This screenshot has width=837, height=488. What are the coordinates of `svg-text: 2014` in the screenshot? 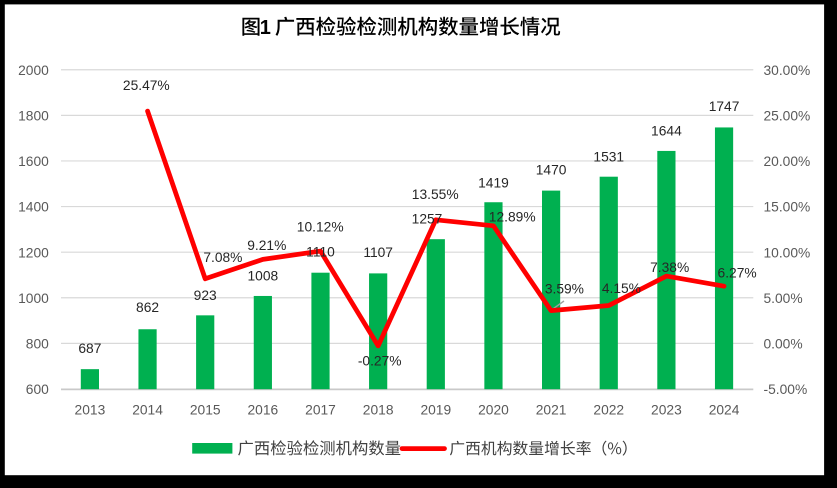 It's located at (147, 410).